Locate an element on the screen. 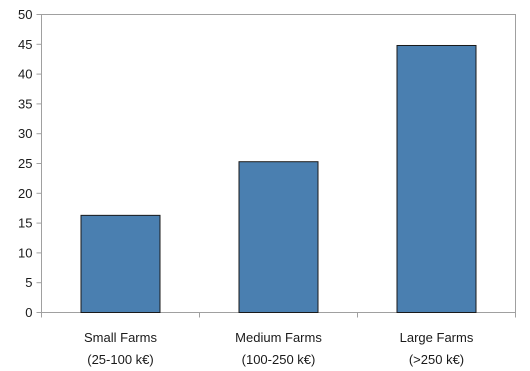 This screenshot has height=371, width=530. x-axis is located at coordinates (278, 315).